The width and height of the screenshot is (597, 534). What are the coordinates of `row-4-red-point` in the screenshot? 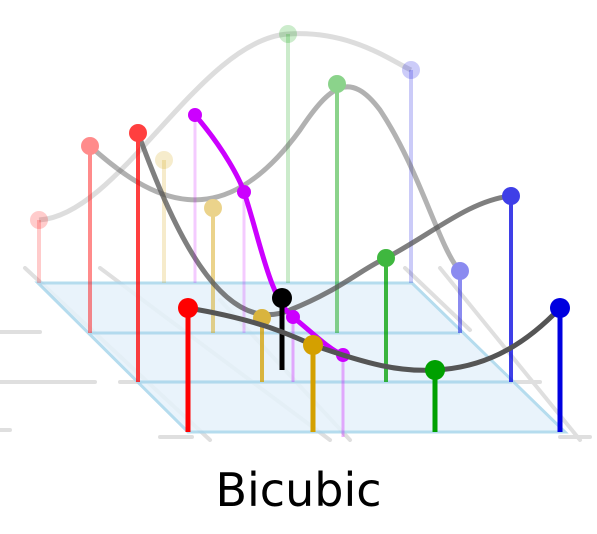 It's located at (188, 308).